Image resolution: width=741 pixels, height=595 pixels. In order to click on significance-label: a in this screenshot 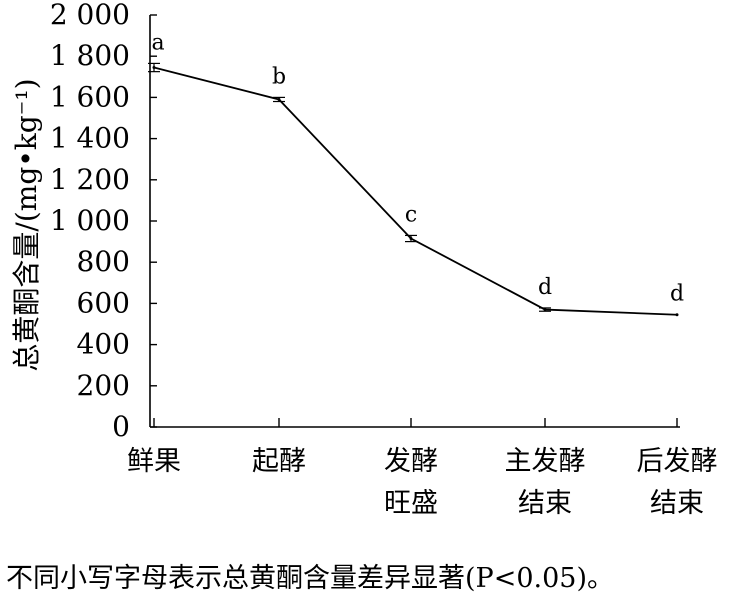, I will do `click(157, 42)`.